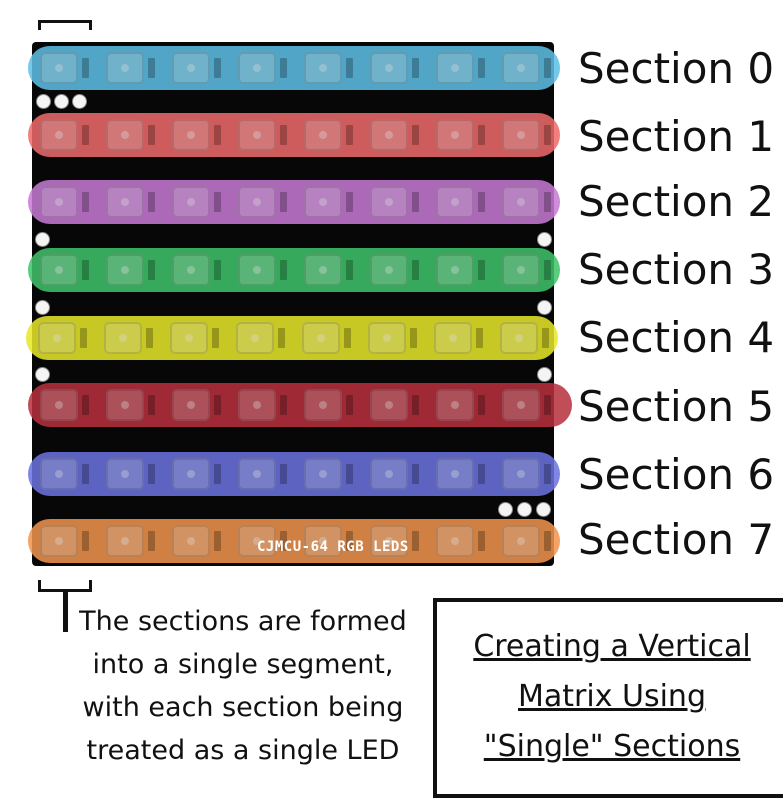  I want to click on top-bracket, so click(65, 25).